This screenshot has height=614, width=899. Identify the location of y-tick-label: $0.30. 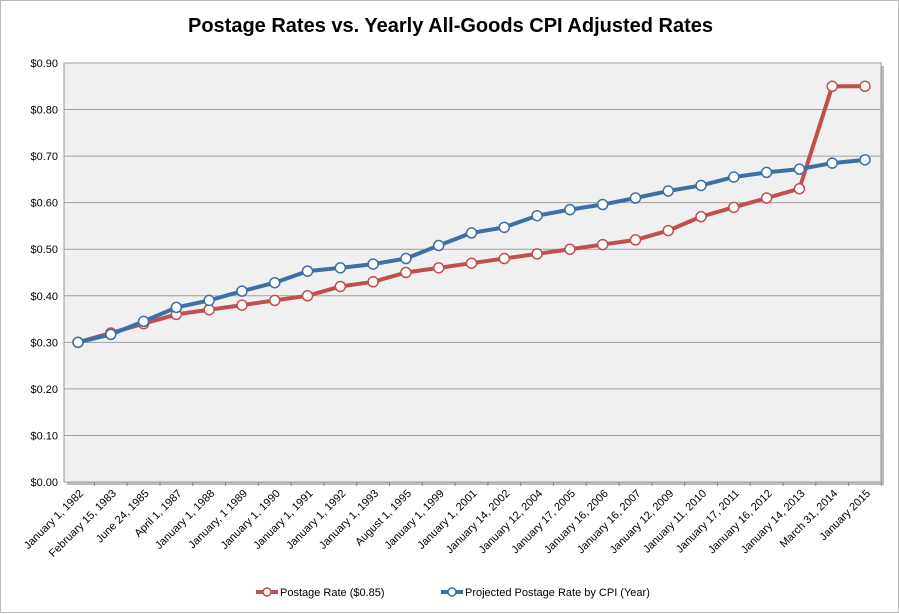
(44, 343).